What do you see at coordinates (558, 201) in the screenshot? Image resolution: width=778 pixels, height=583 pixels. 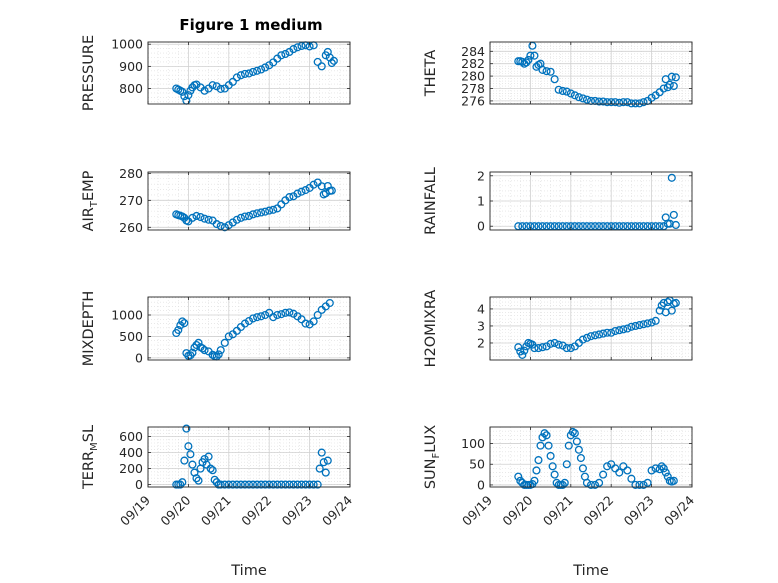 I see `subplot-rainfall: 0 1 2 RAINFALL` at bounding box center [558, 201].